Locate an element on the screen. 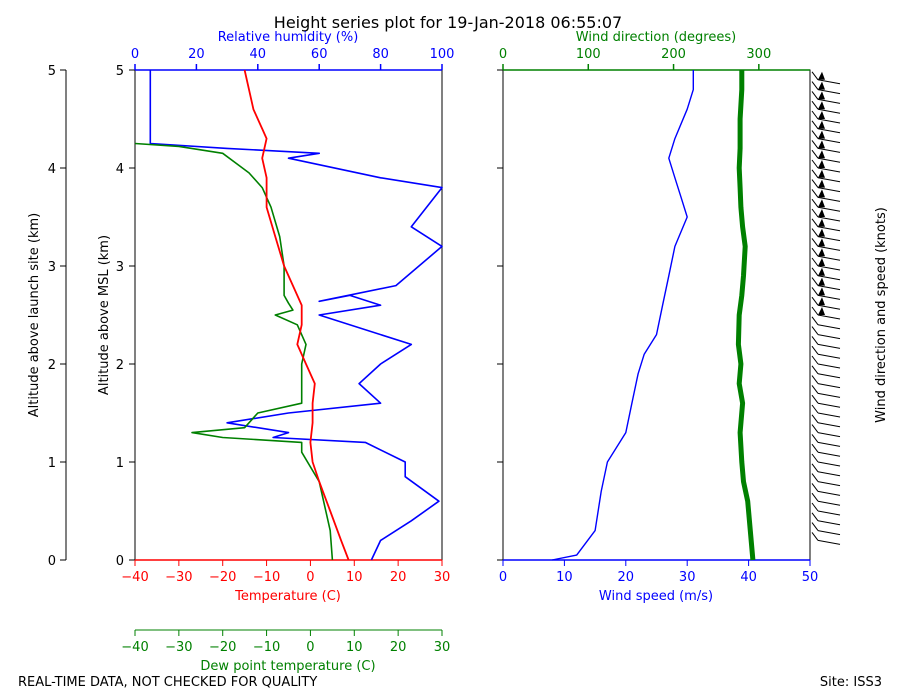 Image resolution: width=900 pixels, height=700 pixels. wind-barb-label: Wind direction and speed (knots) is located at coordinates (881, 315).